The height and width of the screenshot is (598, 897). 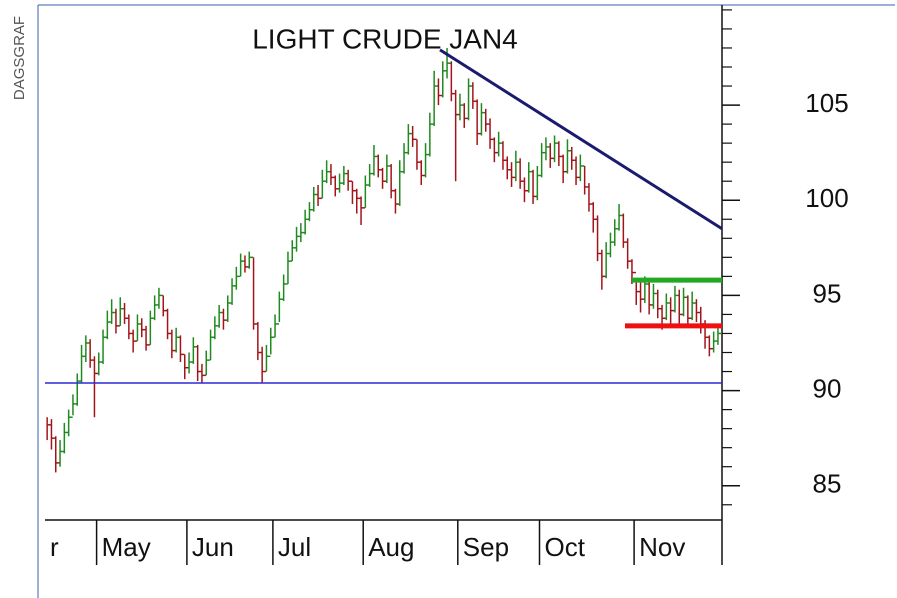 I want to click on chart-title: LIGHT CRUDE JAN4, so click(x=385, y=38).